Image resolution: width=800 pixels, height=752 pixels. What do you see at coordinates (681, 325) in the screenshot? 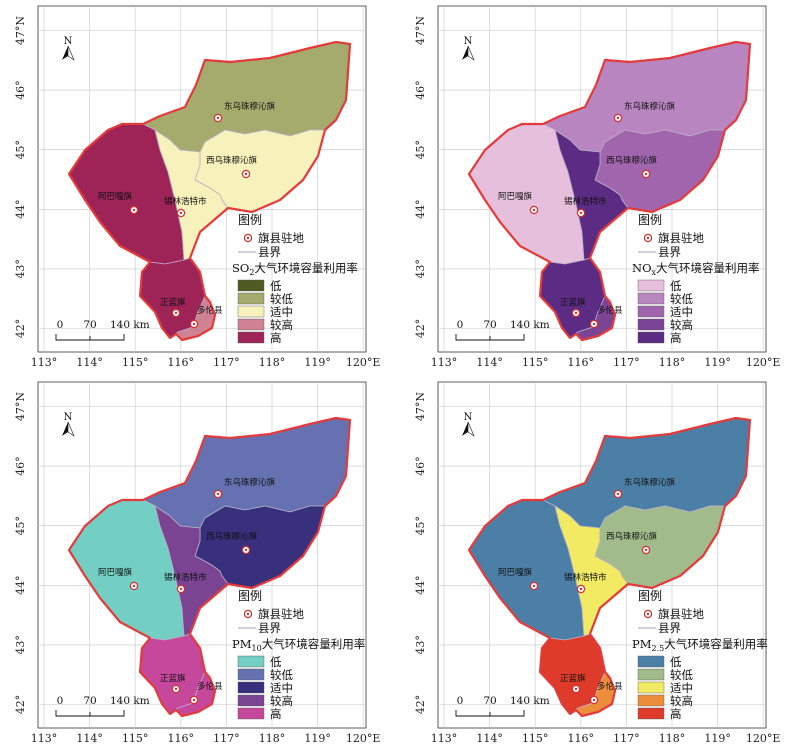
I see `legend-level-label: 较高` at bounding box center [681, 325].